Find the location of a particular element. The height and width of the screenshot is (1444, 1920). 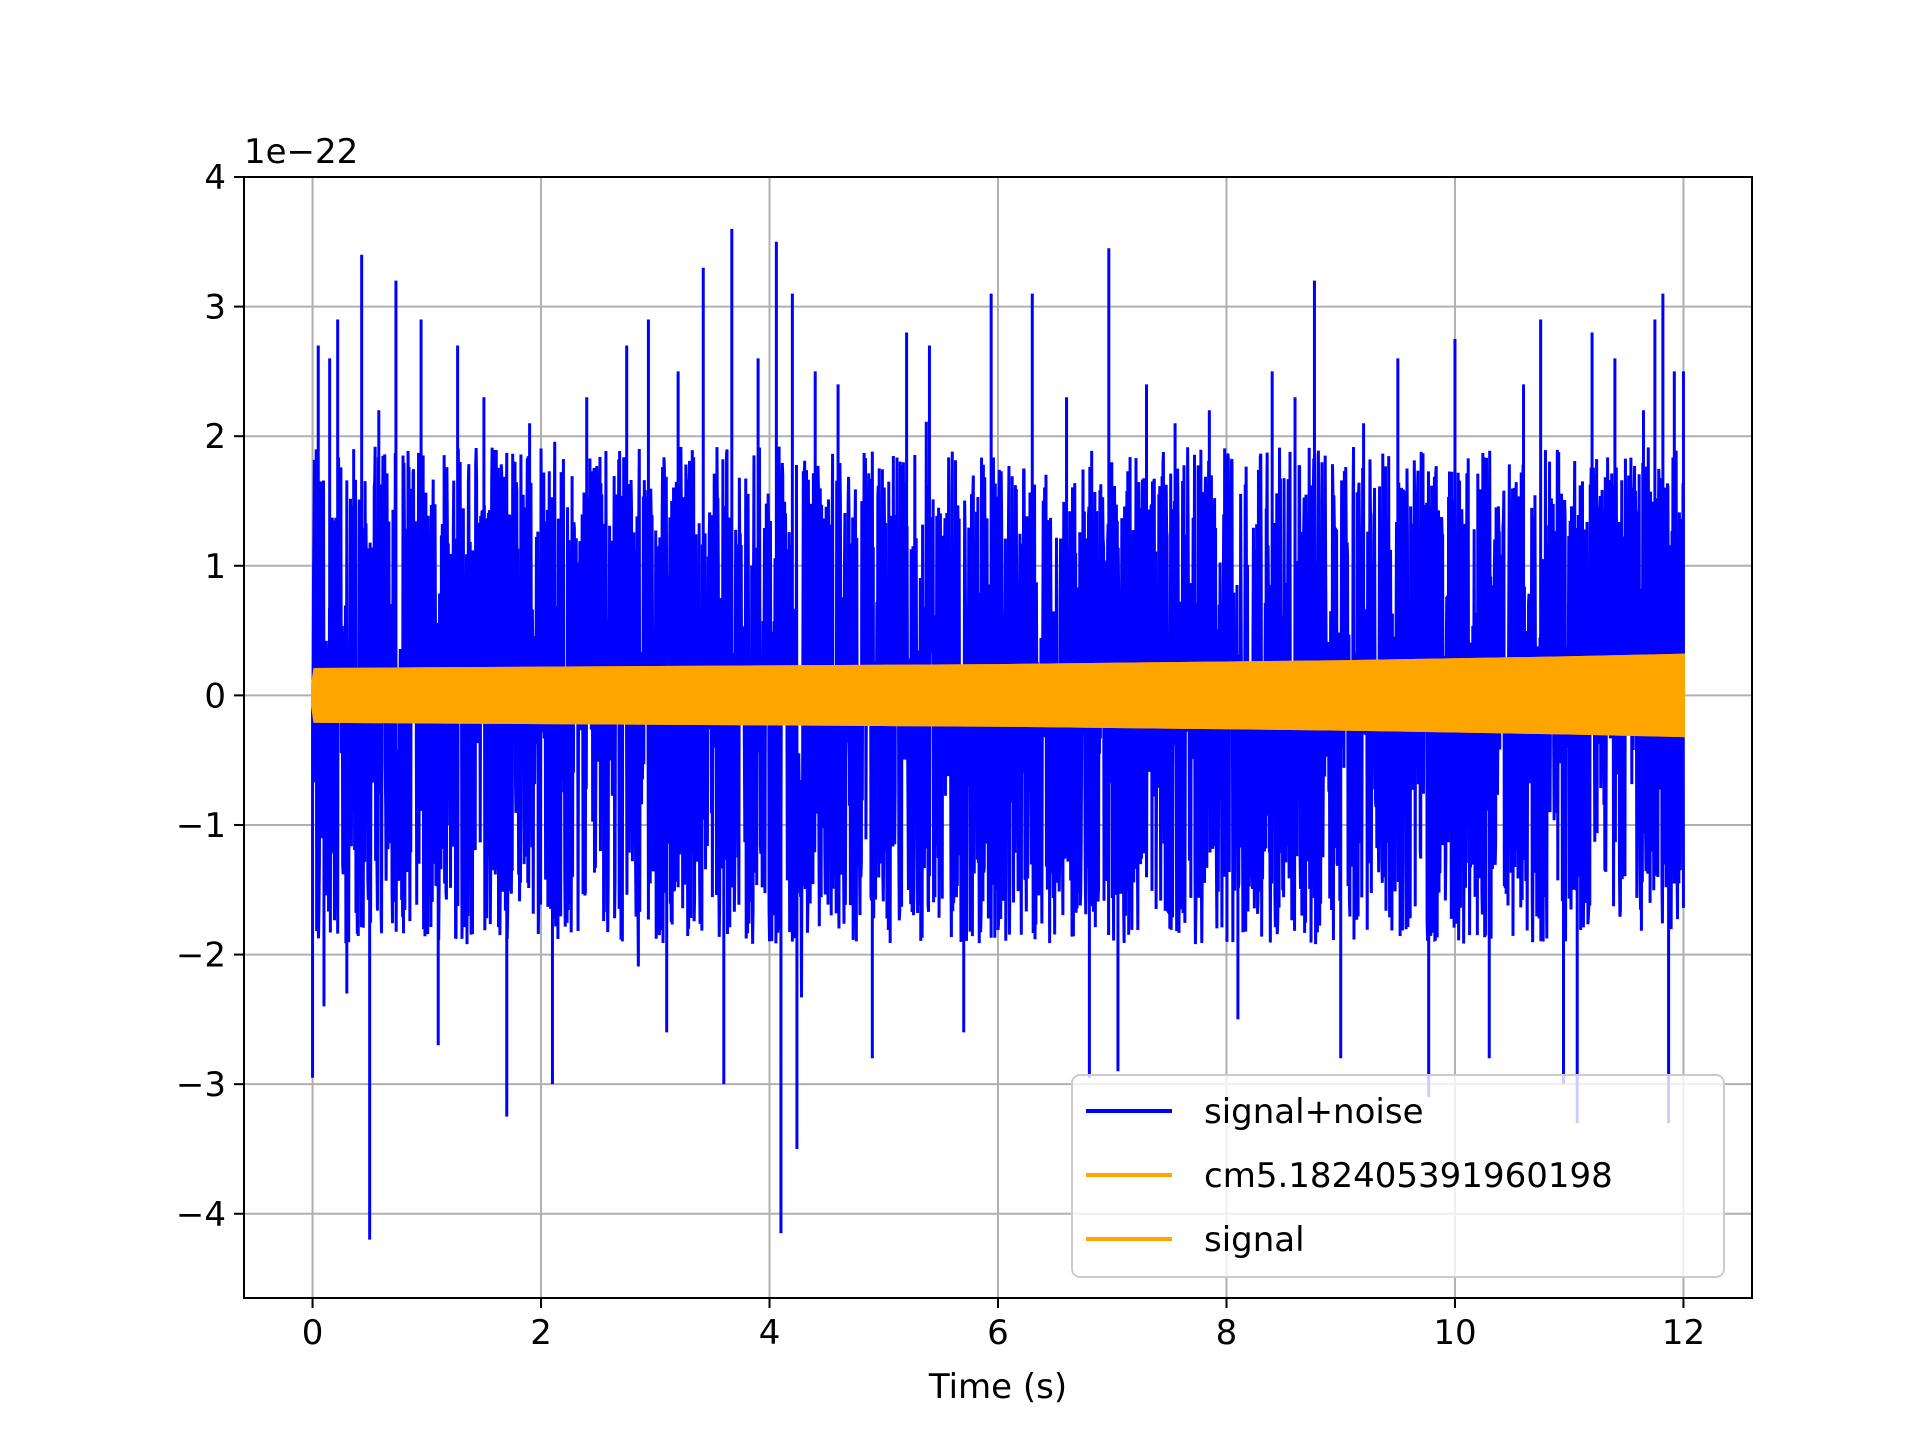

legend-box is located at coordinates (1398, 1176).